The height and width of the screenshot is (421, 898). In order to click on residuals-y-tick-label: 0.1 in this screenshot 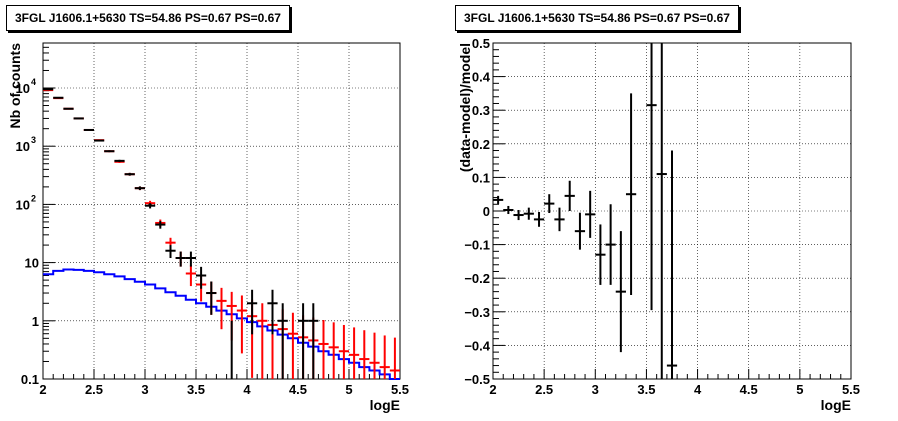, I will do `click(481, 177)`.